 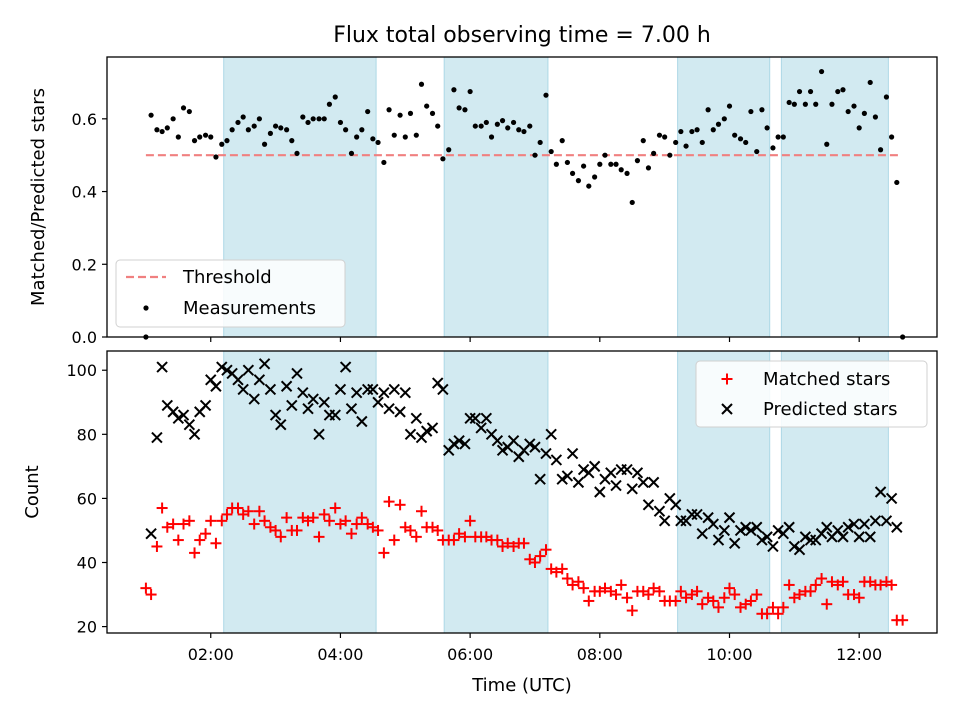 I want to click on legend-predicted-label: Predicted stars, so click(x=830, y=409).